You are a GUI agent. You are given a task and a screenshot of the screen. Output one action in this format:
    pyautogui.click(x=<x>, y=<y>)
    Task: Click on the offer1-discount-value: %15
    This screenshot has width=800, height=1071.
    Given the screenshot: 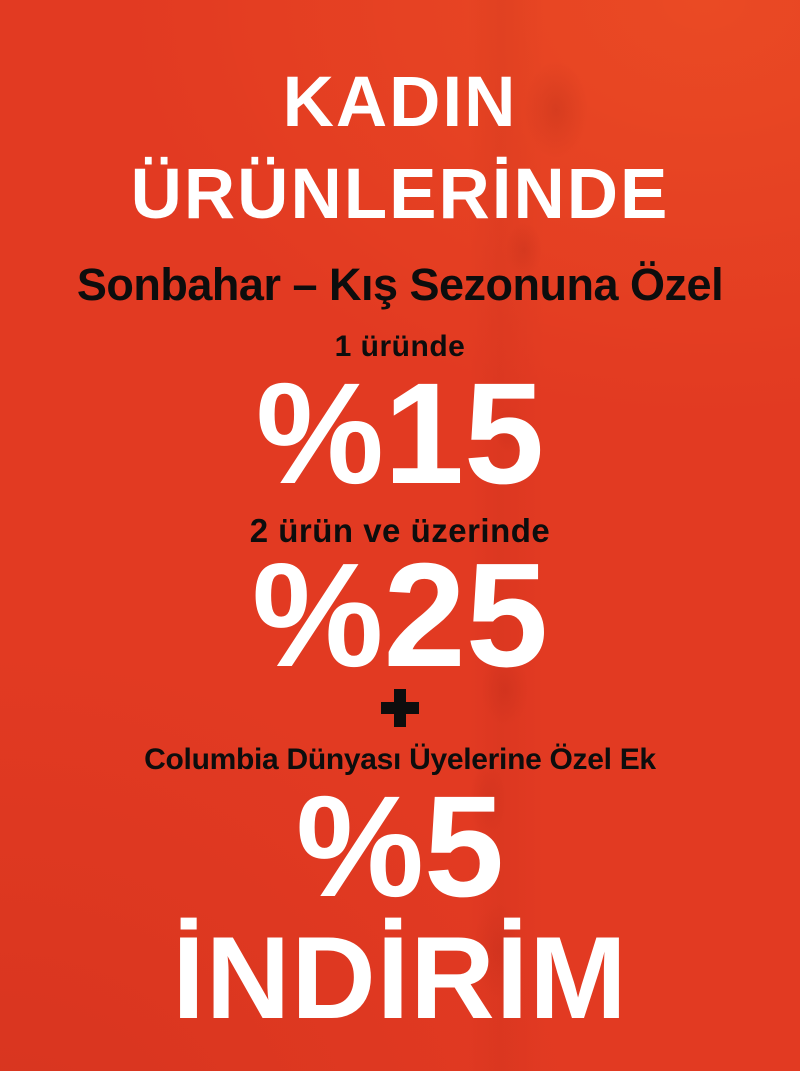 What is the action you would take?
    pyautogui.click(x=400, y=433)
    